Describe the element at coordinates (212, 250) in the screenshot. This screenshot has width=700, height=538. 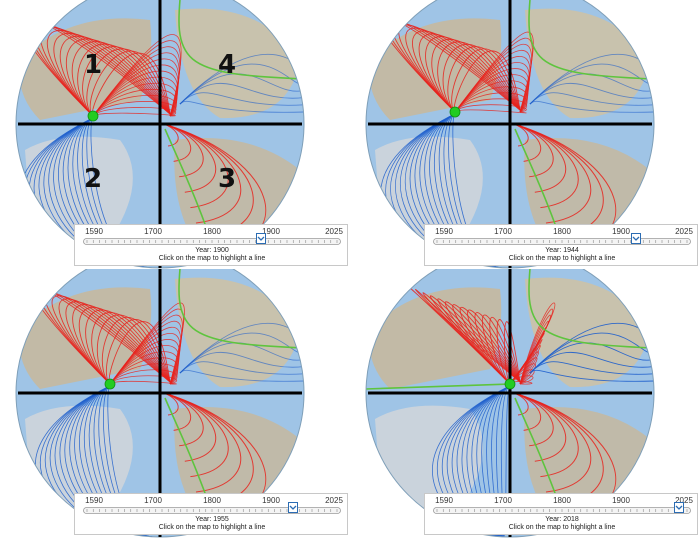
I see `year-readout: Year: 1900` at that location.